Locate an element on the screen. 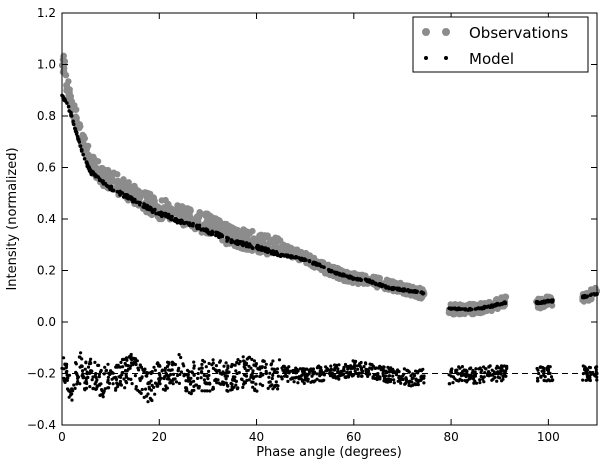 This screenshot has height=462, width=600. y-axis-label: Intensity (normalized) is located at coordinates (12, 218).